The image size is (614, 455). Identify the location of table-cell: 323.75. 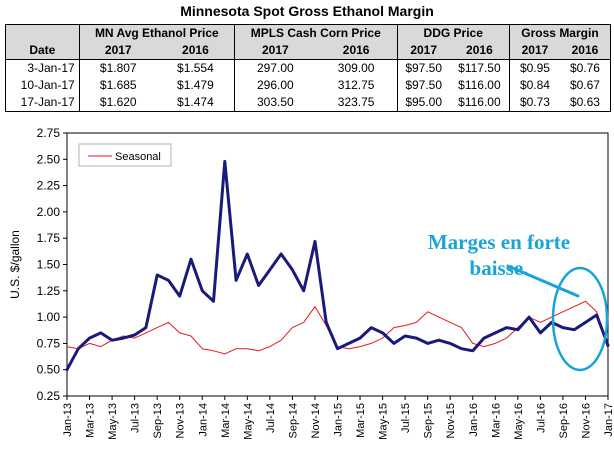
(356, 103).